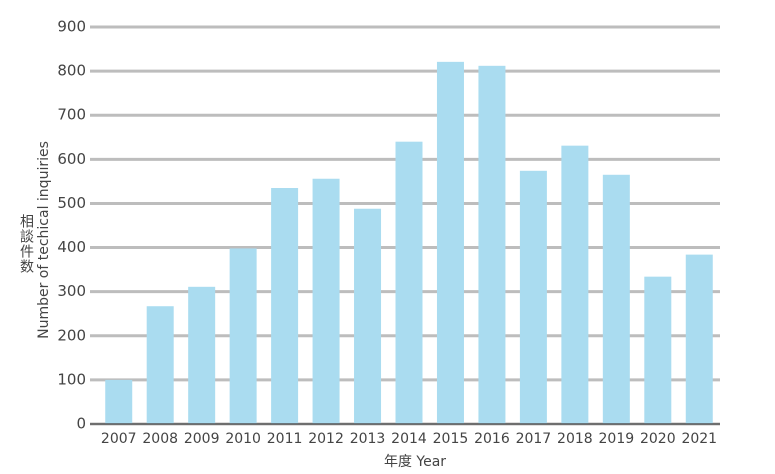  What do you see at coordinates (415, 462) in the screenshot?
I see `x-axis-label: 年度 Year` at bounding box center [415, 462].